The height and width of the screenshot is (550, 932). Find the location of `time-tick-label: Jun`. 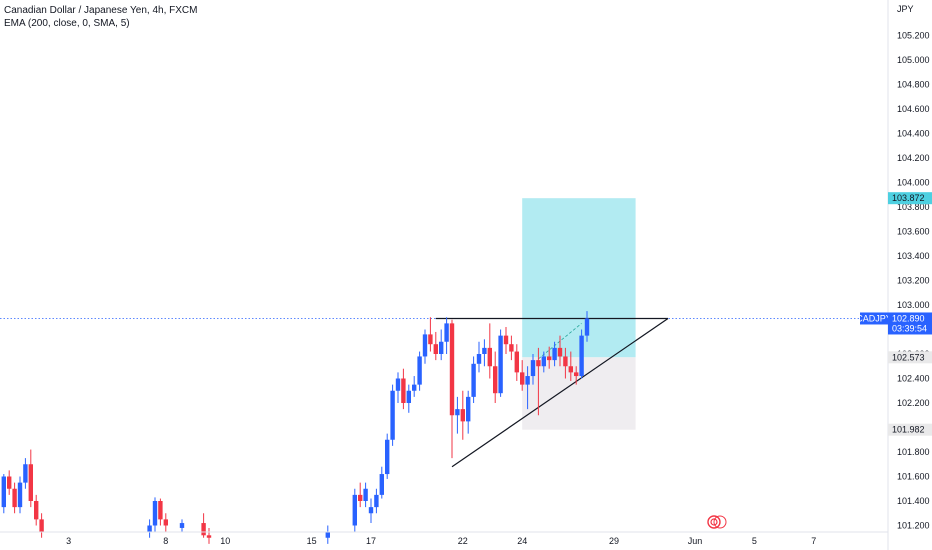

time-tick-label: Jun is located at coordinates (695, 541).